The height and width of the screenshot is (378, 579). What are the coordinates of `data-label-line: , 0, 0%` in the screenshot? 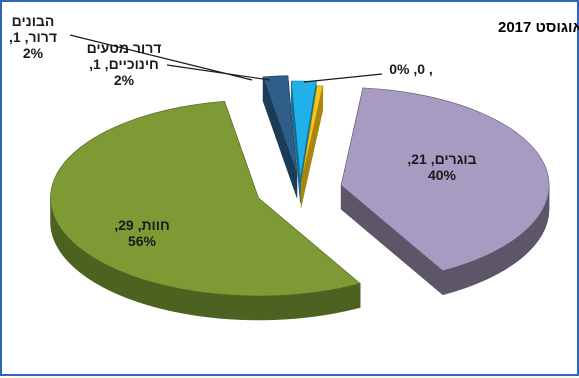 It's located at (411, 69).